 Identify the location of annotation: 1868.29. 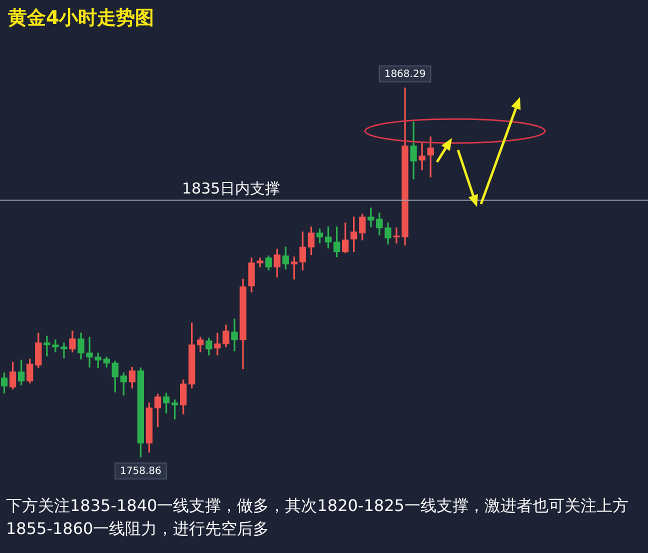
(405, 74).